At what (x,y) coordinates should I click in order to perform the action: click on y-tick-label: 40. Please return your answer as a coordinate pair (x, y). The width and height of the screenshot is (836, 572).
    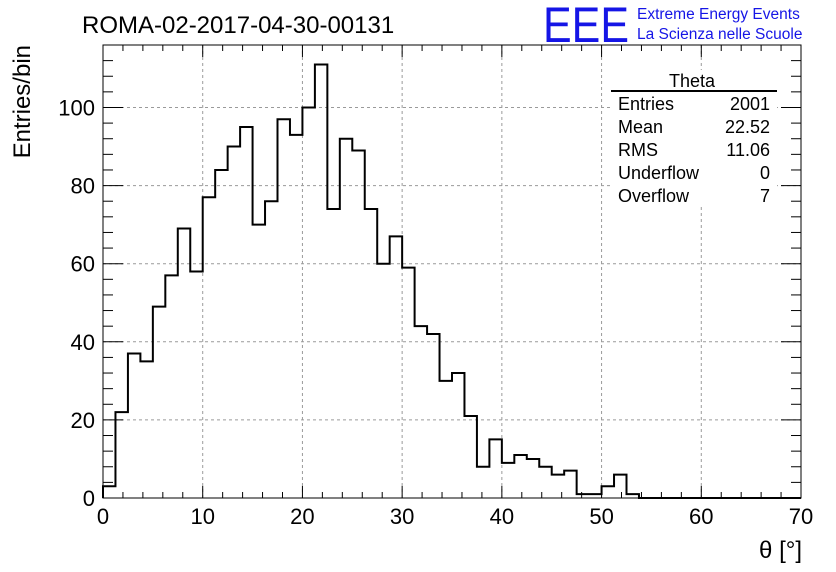
    Looking at the image, I should click on (83, 342).